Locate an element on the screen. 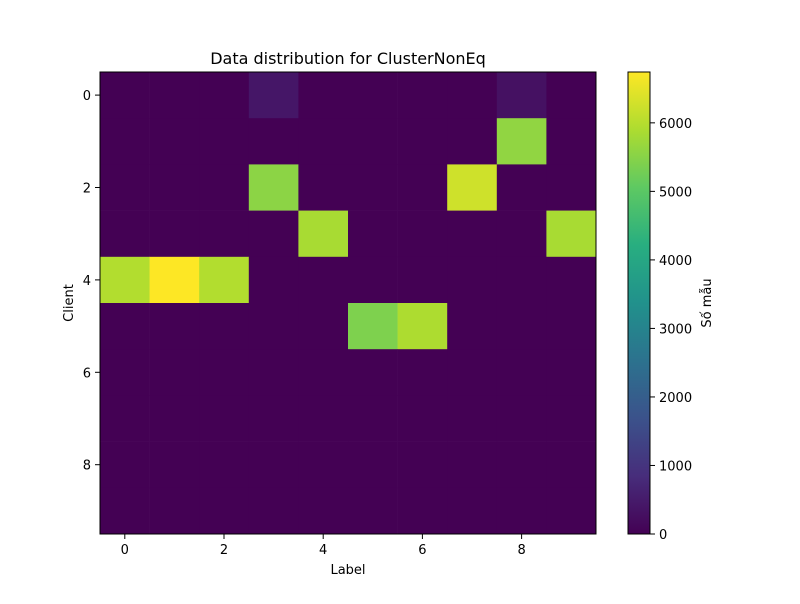 Image resolution: width=800 pixels, height=604 pixels. colorbar-tick-label: 2000 is located at coordinates (675, 398).